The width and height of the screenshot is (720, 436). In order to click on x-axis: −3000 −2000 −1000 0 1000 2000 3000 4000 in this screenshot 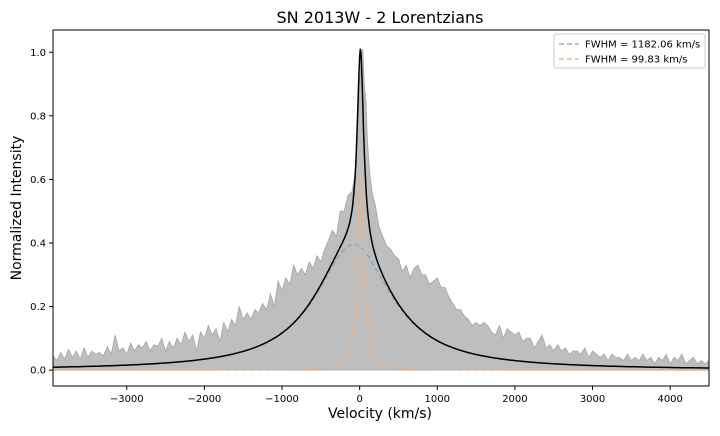, I will do `click(396, 395)`.